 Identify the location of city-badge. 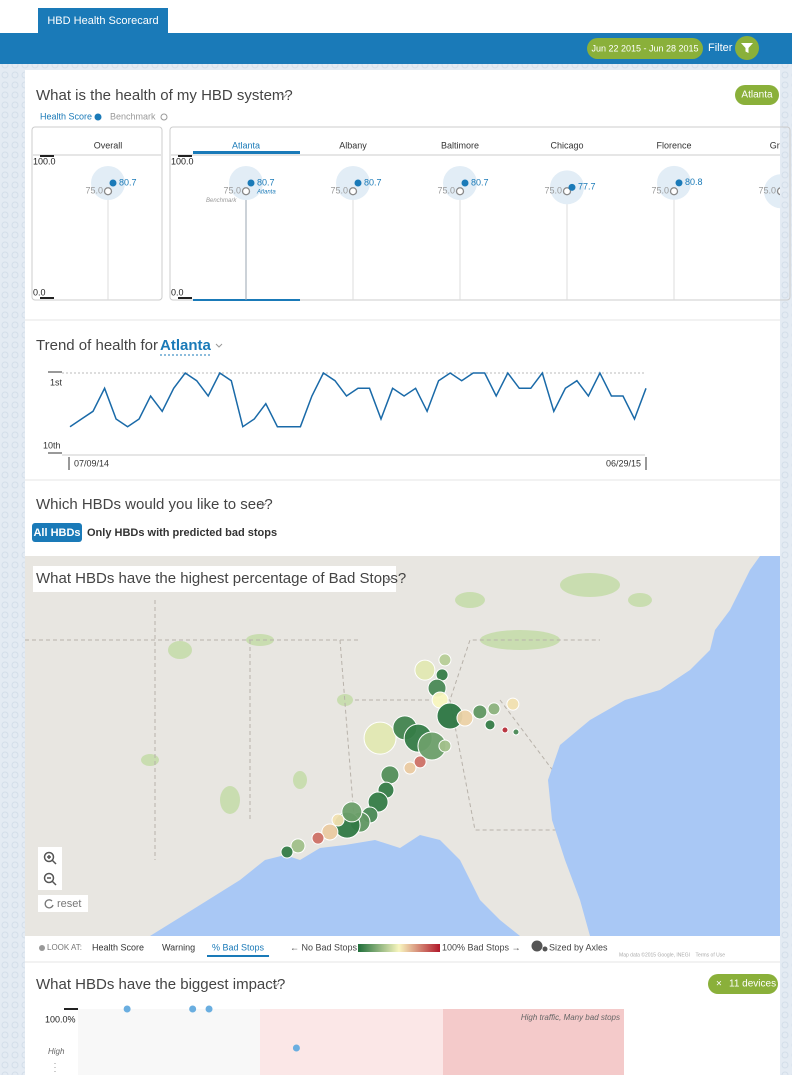
(757, 95).